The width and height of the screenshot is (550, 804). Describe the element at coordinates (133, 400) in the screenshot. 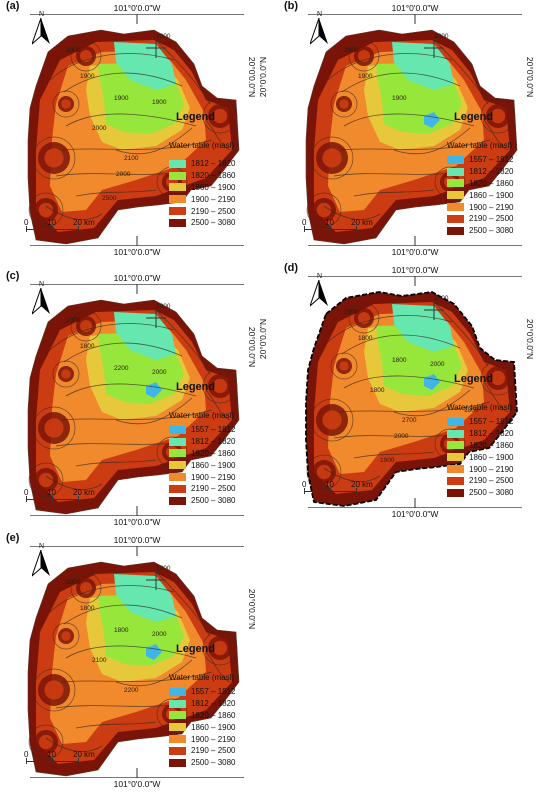

I see `water-table-map: 1900 2000 1800 2200 2000` at that location.